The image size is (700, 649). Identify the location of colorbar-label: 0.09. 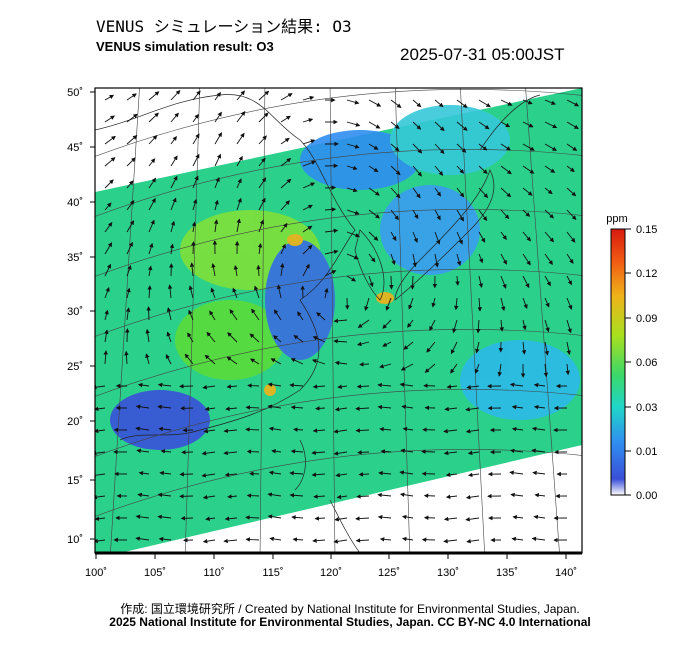
(646, 319).